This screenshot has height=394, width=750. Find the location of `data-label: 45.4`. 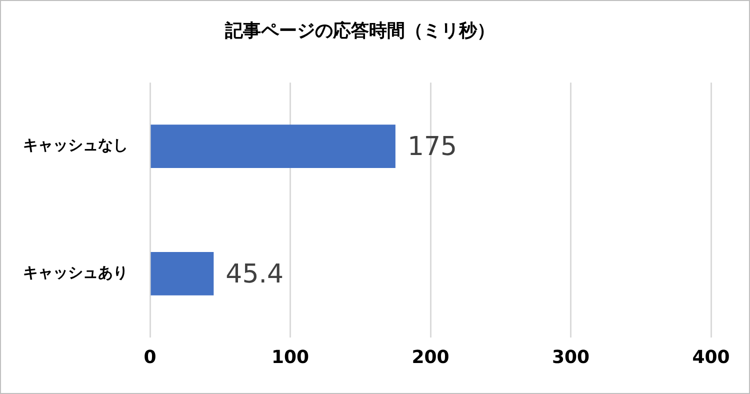

data-label: 45.4 is located at coordinates (255, 274).